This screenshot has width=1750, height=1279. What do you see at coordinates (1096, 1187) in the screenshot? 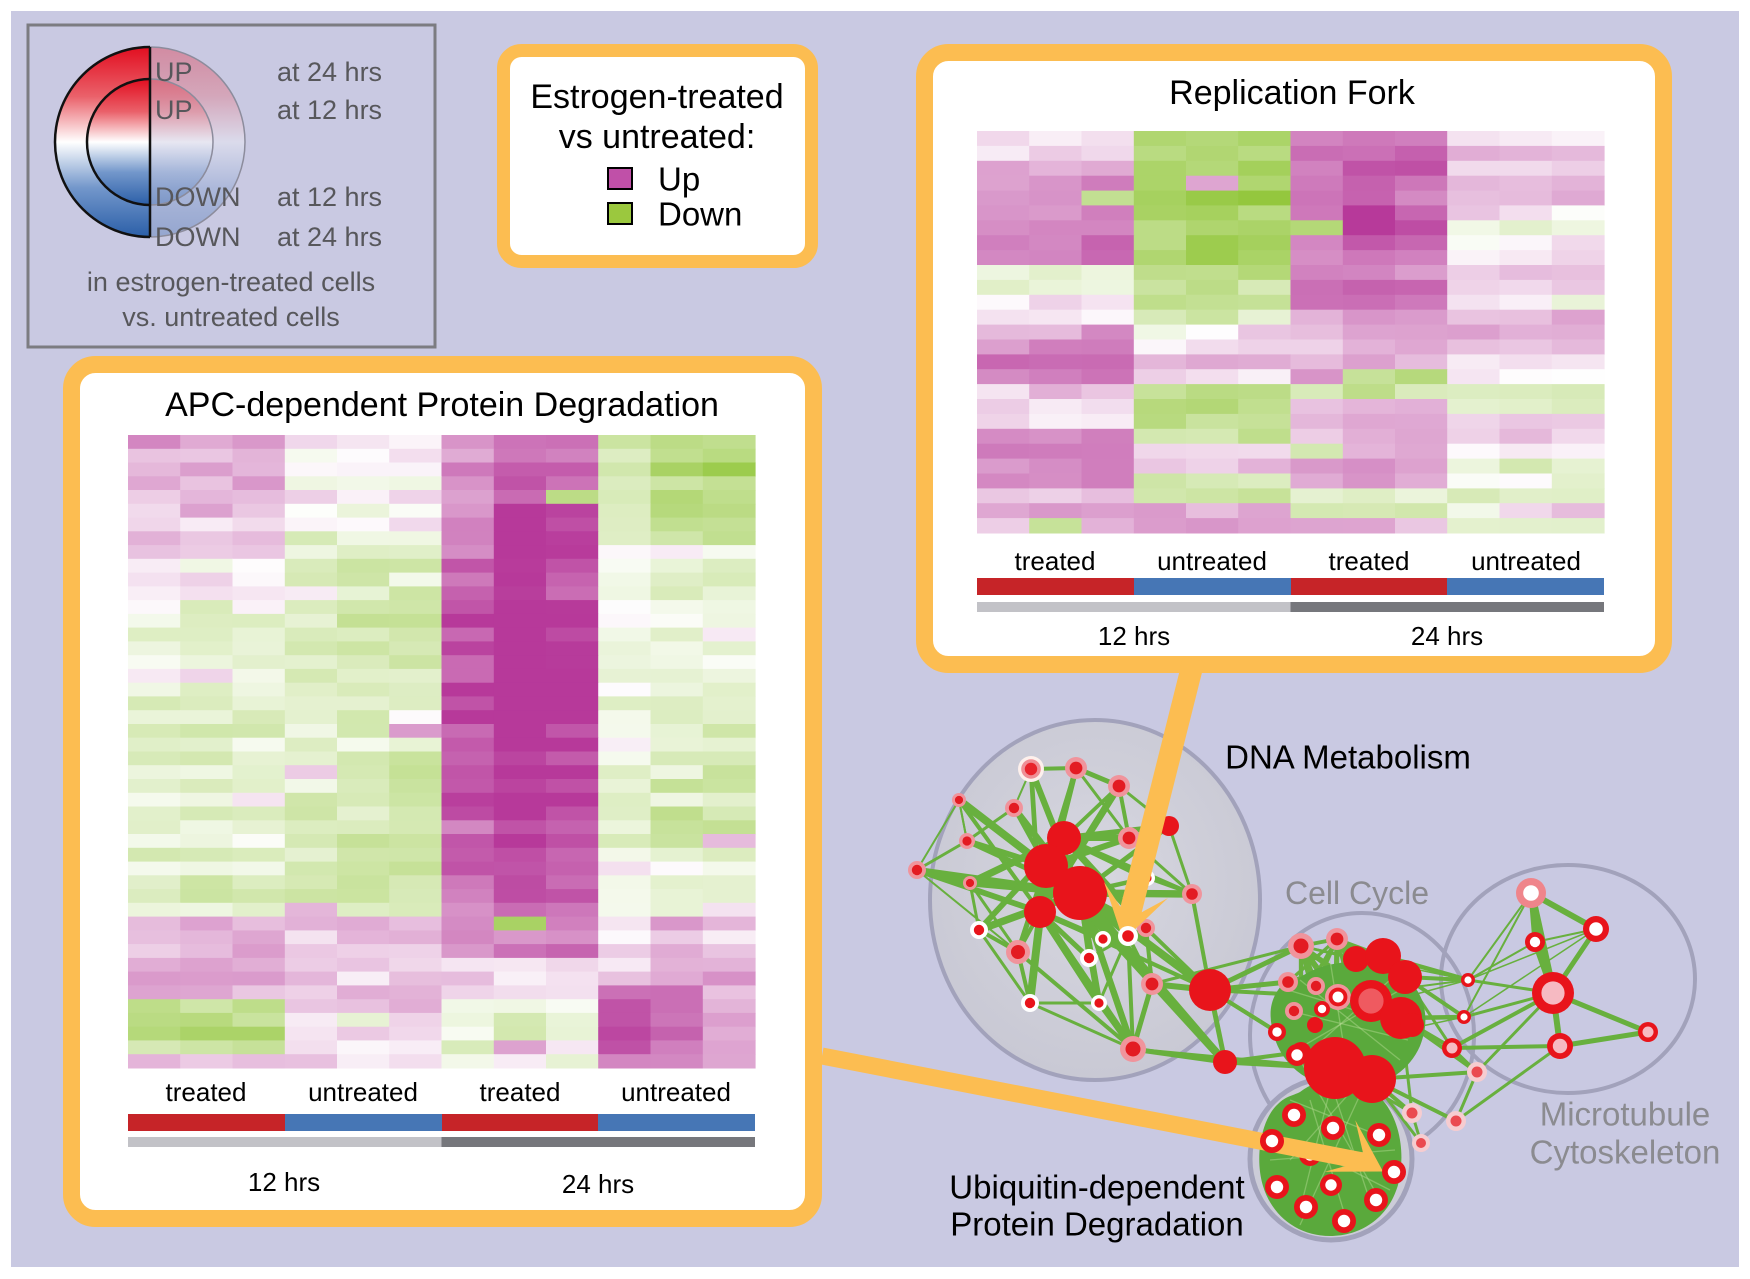
I see `svg-text: Ubiquitin-dependent` at bounding box center [1096, 1187].